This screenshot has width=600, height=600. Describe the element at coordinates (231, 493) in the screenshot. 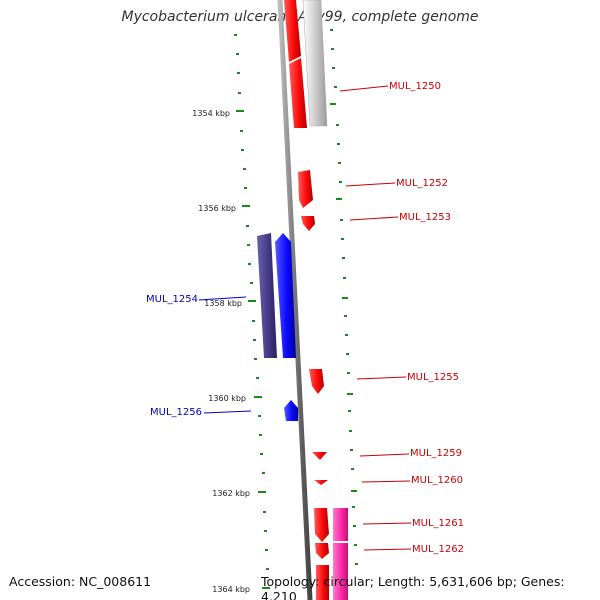

I see `tick-label-1362: 1362 kbp` at that location.